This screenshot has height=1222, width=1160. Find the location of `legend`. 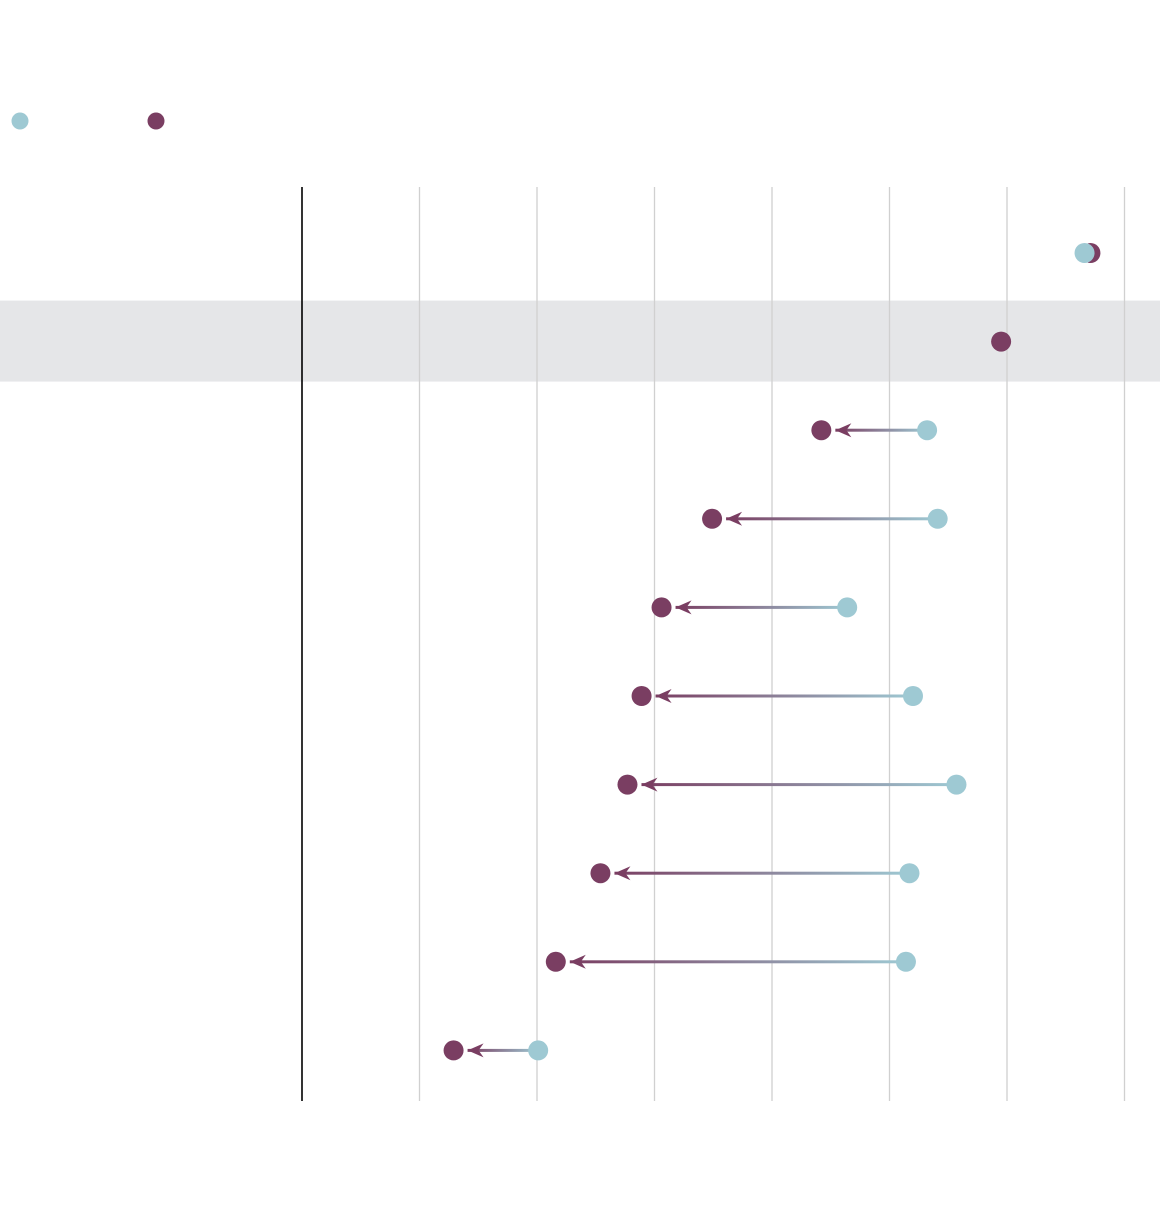

legend is located at coordinates (88, 121).